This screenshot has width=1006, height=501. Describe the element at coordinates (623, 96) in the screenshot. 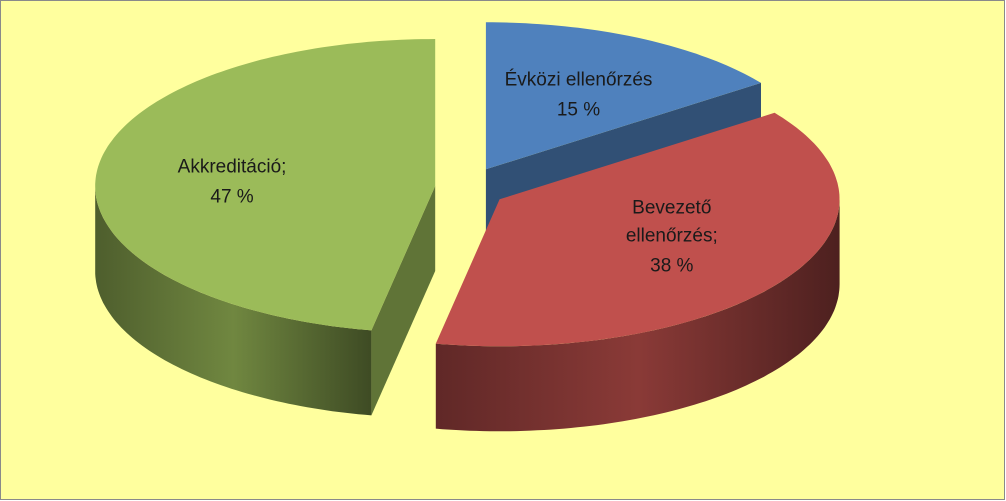

I see `slice-top` at that location.